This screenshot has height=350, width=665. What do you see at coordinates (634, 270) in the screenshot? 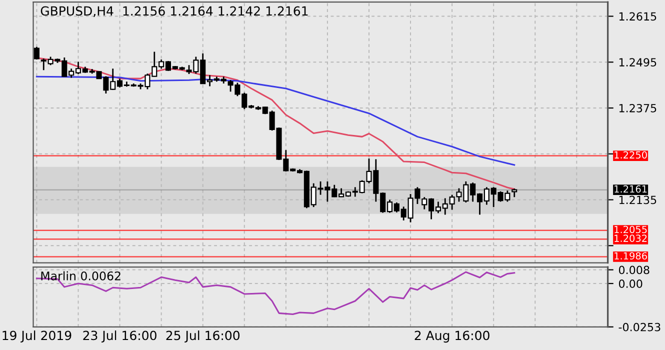
I see `y-tick-label: 0.008` at bounding box center [634, 270].